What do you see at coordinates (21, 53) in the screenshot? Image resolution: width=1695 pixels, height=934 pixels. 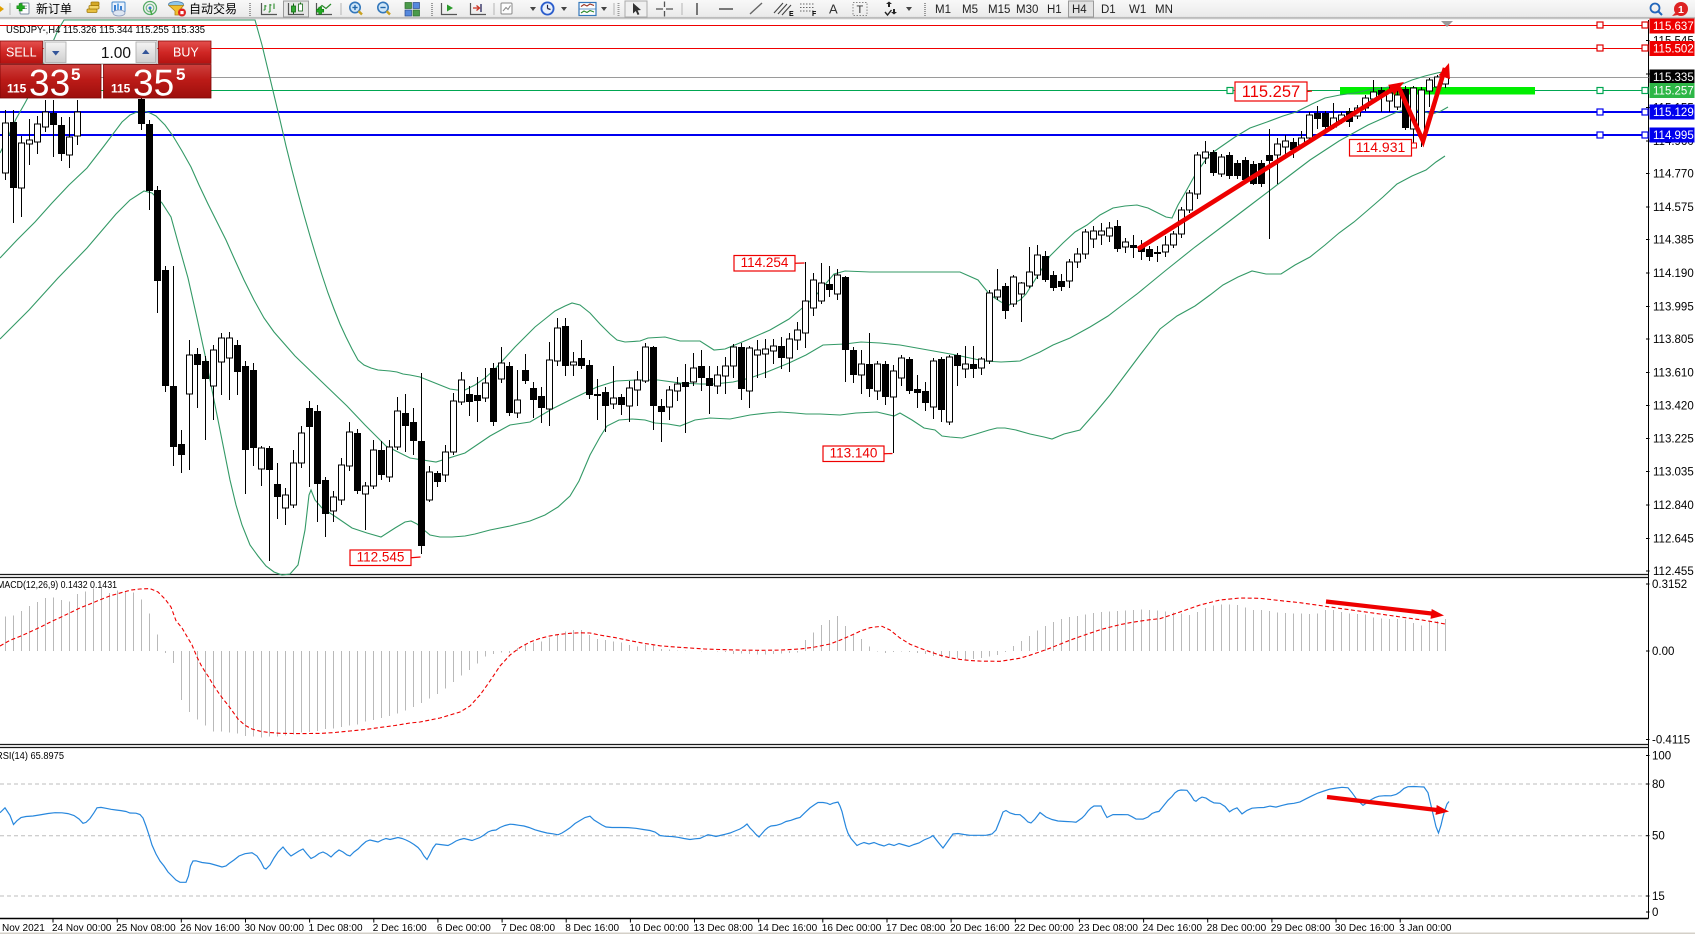 I see `svg-text: SELL` at bounding box center [21, 53].